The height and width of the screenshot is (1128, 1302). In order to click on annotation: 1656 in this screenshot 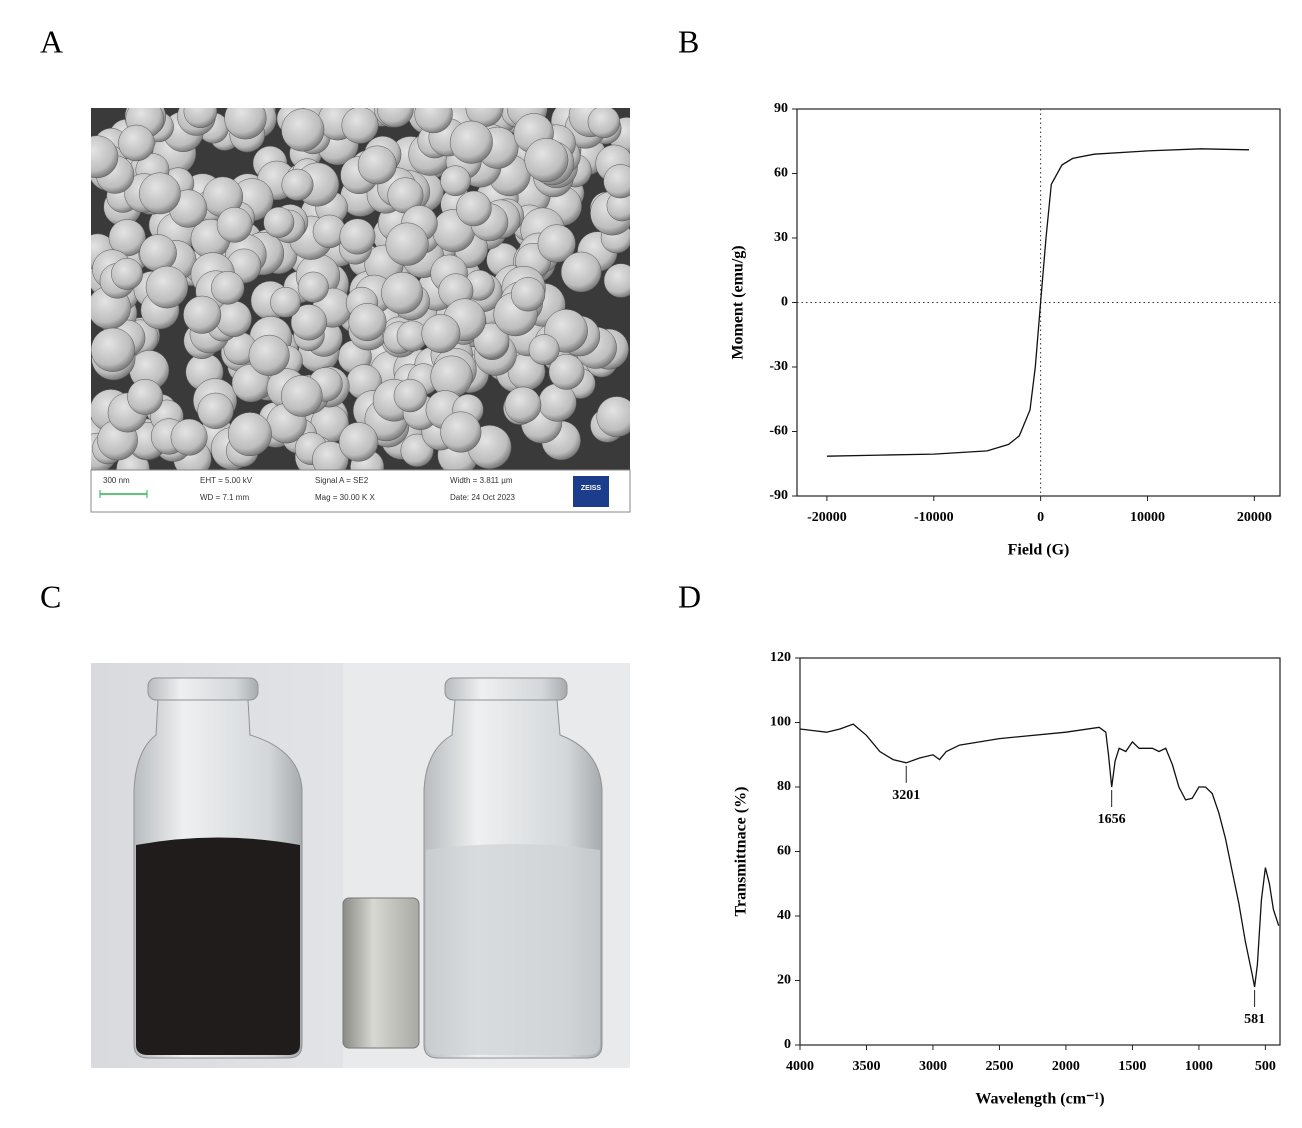, I will do `click(1112, 819)`.